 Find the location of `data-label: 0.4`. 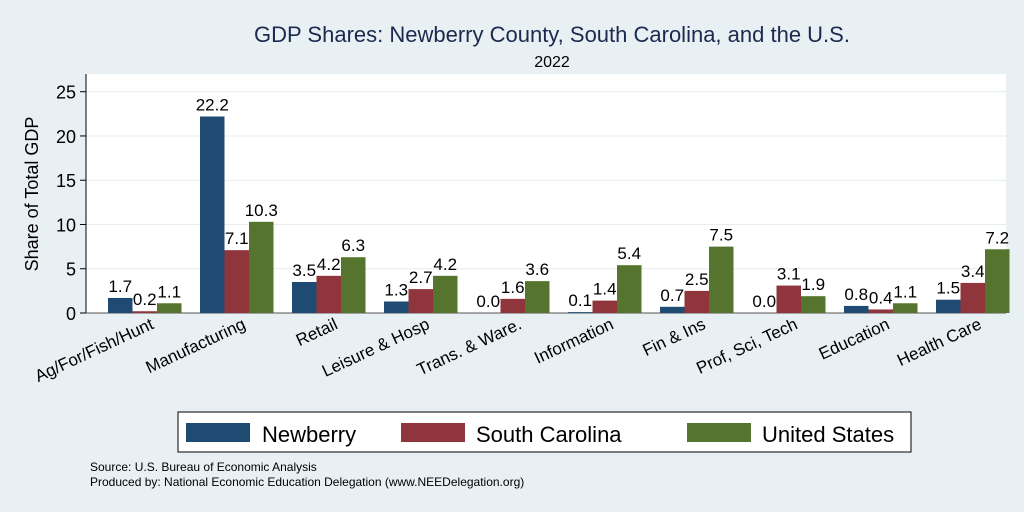

data-label: 0.4 is located at coordinates (881, 297).